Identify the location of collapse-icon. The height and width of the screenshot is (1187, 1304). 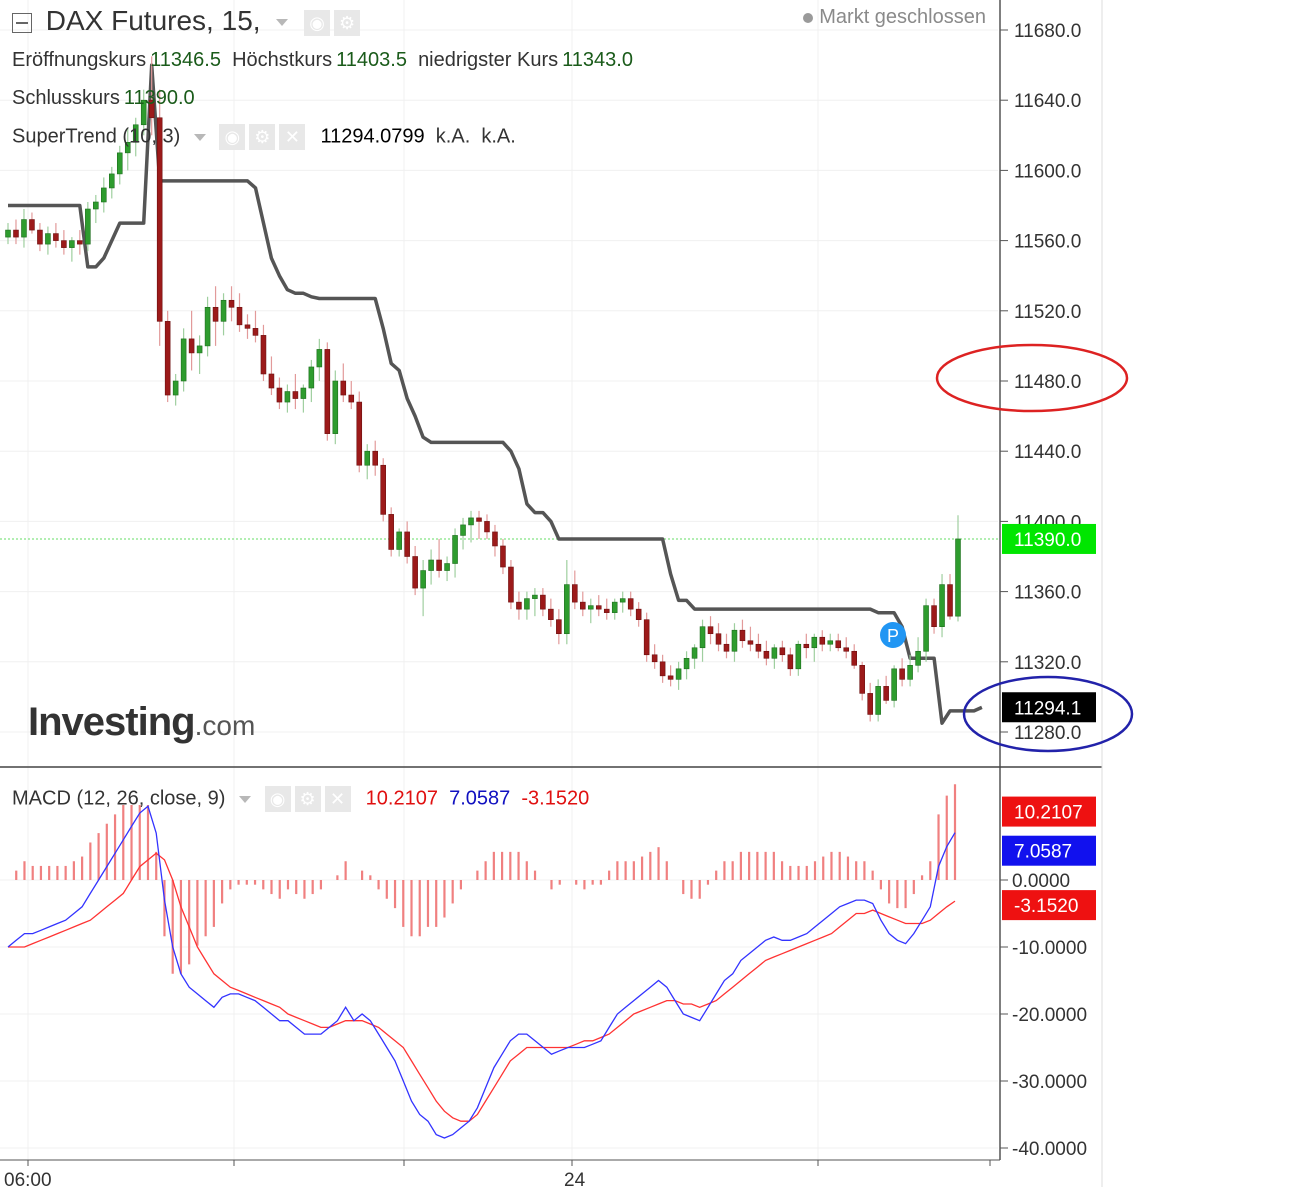
(22, 22).